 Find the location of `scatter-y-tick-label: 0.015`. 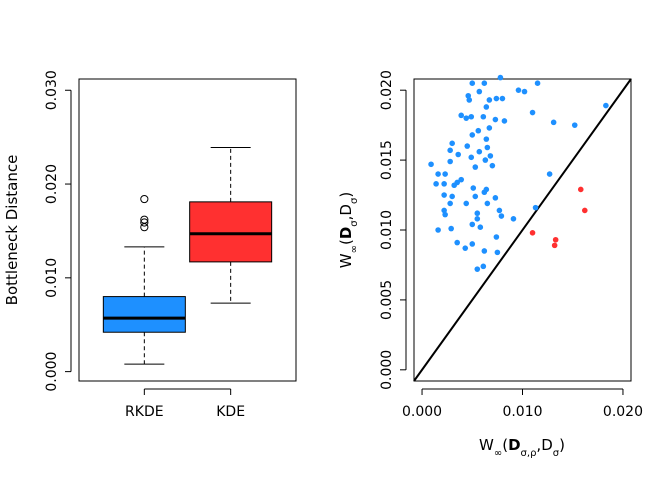

scatter-y-tick-label: 0.015 is located at coordinates (387, 160).